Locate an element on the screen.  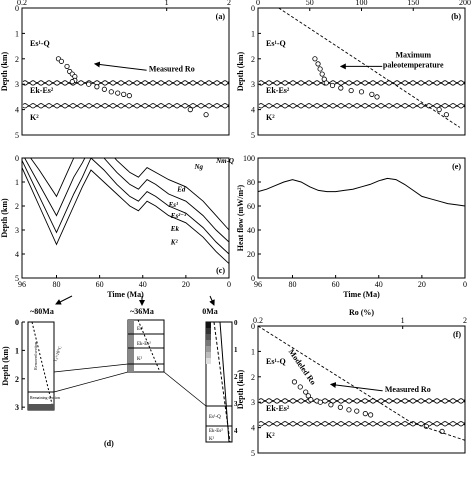
column-0ma-tick-2: 2 is located at coordinates (236, 377).